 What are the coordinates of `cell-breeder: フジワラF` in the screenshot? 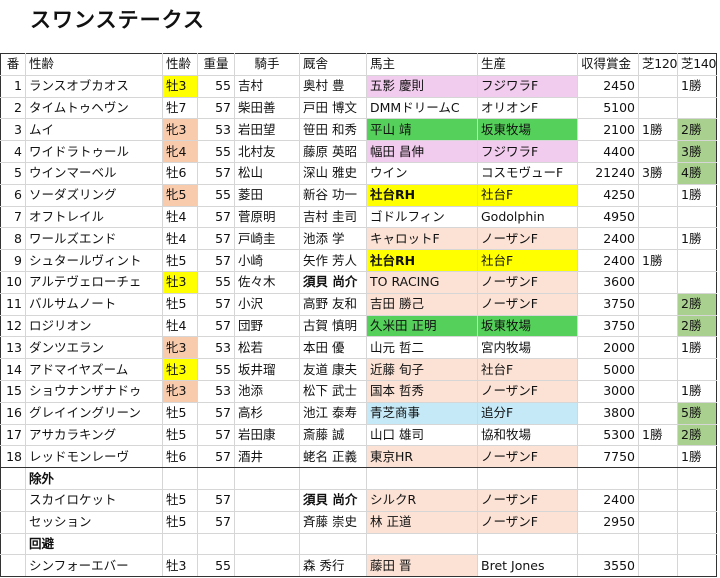 It's located at (527, 86).